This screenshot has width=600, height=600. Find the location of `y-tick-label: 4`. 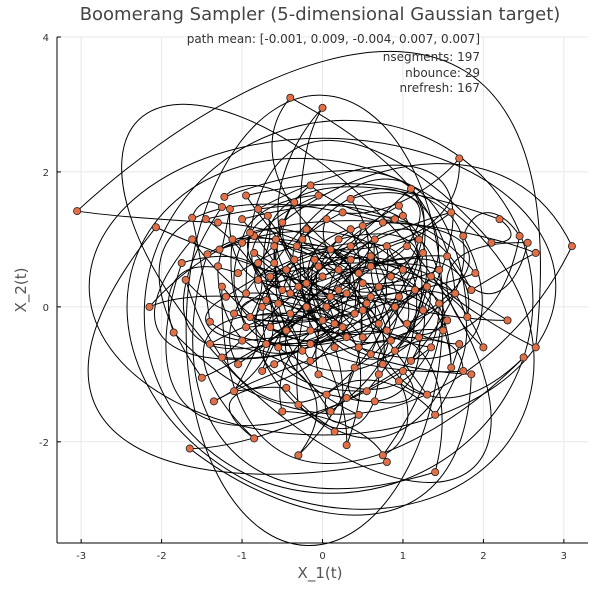

y-tick-label: 4 is located at coordinates (46, 38).